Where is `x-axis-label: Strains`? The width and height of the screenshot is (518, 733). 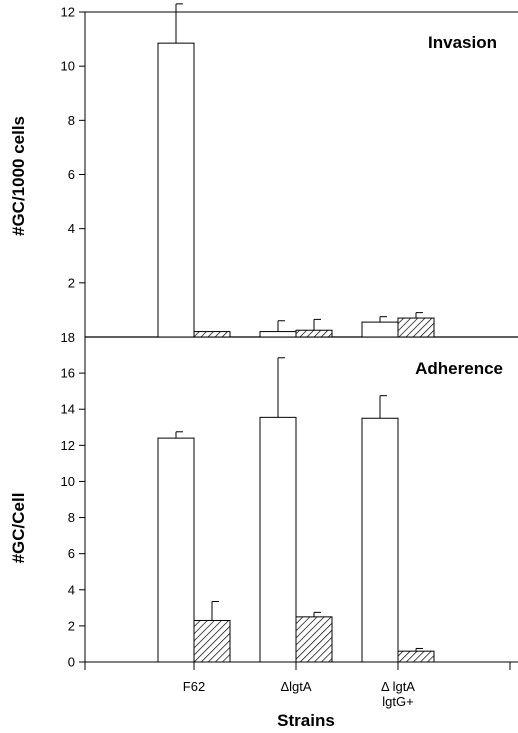
x-axis-label: Strains is located at coordinates (306, 720).